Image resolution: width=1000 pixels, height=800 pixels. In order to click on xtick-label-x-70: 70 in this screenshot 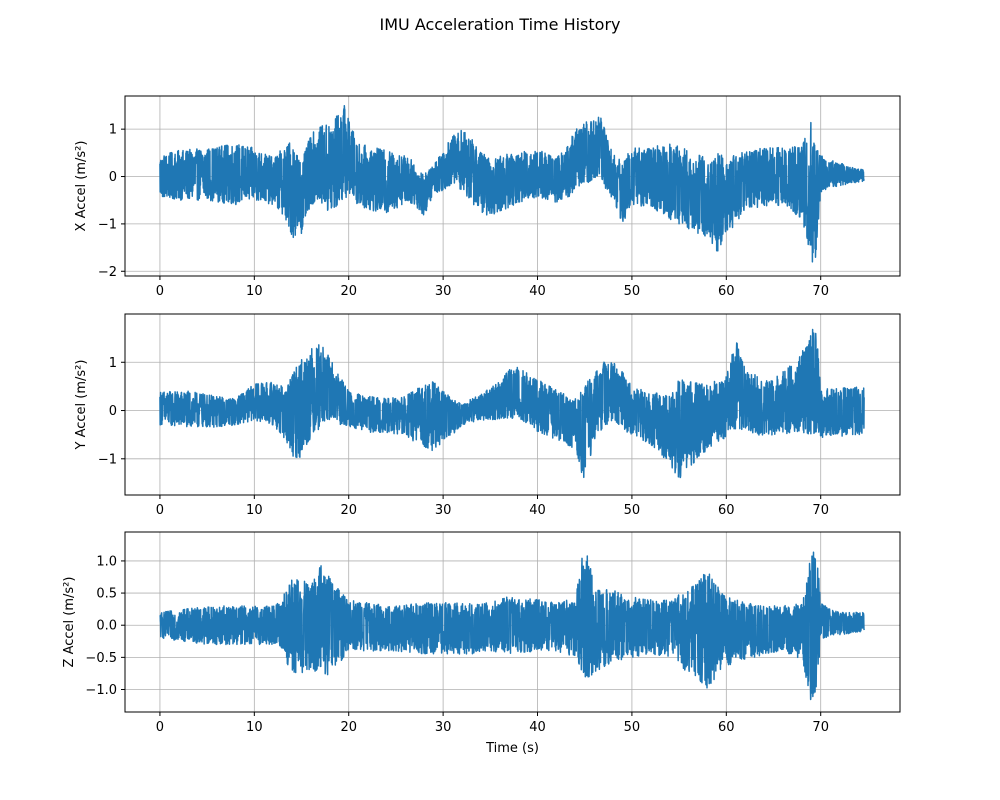, I will do `click(820, 291)`.